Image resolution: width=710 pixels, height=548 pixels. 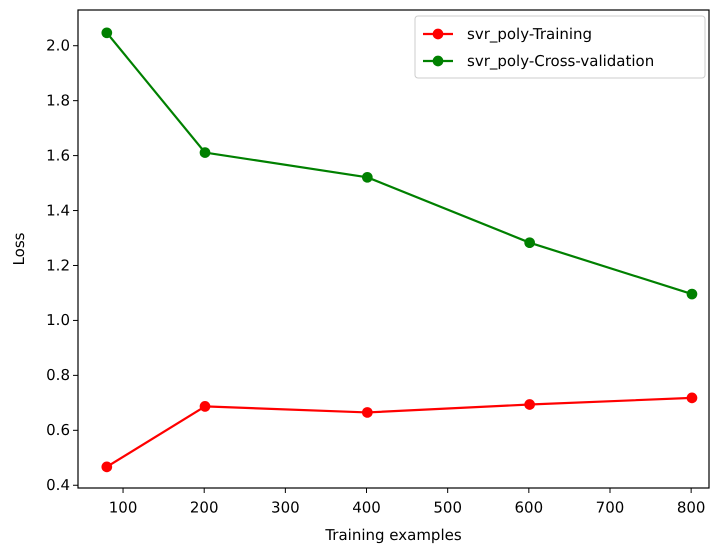 I want to click on x-axis-title: Training examples, so click(x=393, y=535).